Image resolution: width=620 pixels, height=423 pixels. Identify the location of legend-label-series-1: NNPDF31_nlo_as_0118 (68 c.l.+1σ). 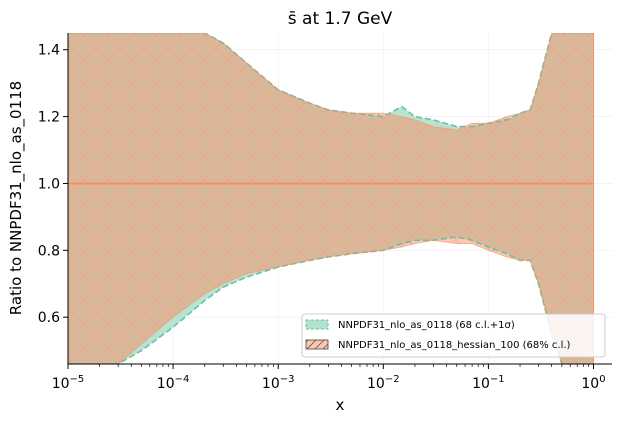
(426, 325).